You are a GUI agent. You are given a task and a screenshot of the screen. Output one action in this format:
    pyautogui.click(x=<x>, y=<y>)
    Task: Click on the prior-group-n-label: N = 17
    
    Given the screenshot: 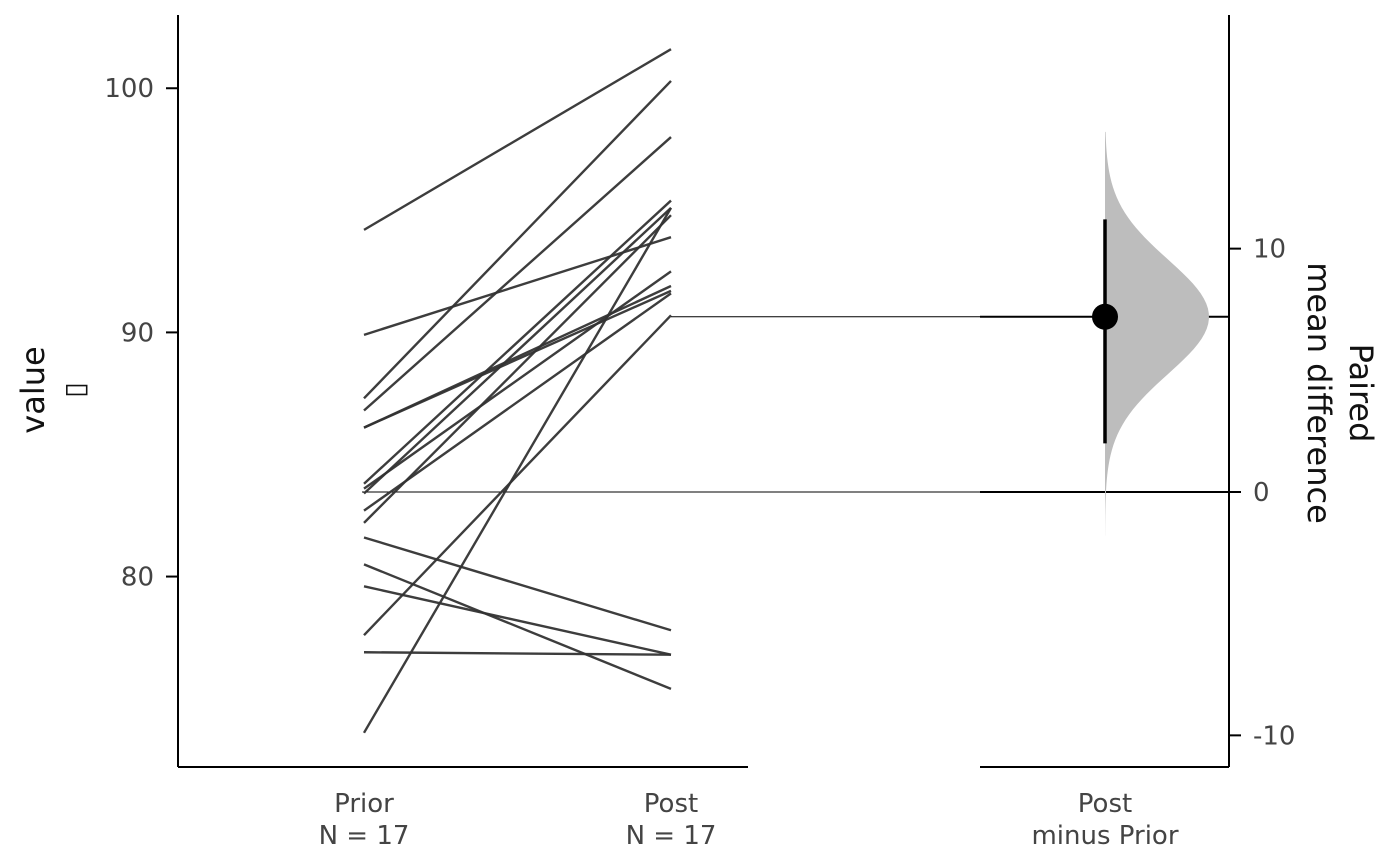 What is the action you would take?
    pyautogui.click(x=364, y=836)
    